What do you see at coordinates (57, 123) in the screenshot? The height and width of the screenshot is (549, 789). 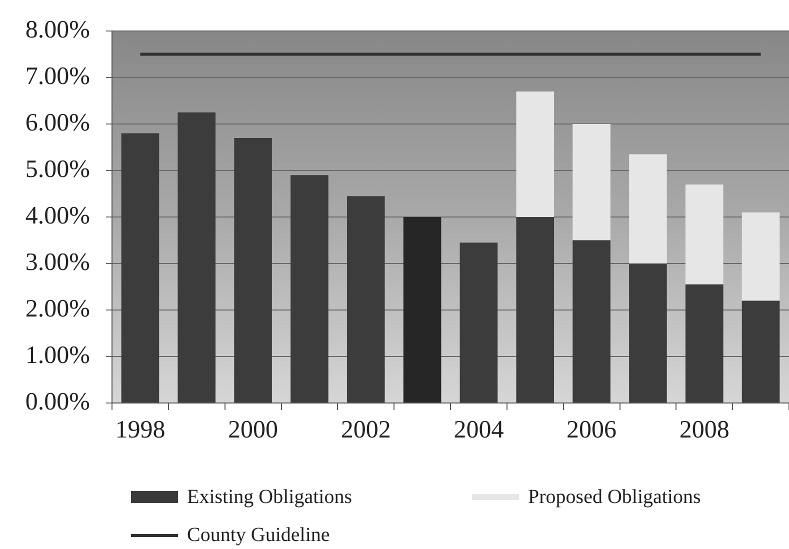 I see `y-tick-label: 6.00%` at bounding box center [57, 123].